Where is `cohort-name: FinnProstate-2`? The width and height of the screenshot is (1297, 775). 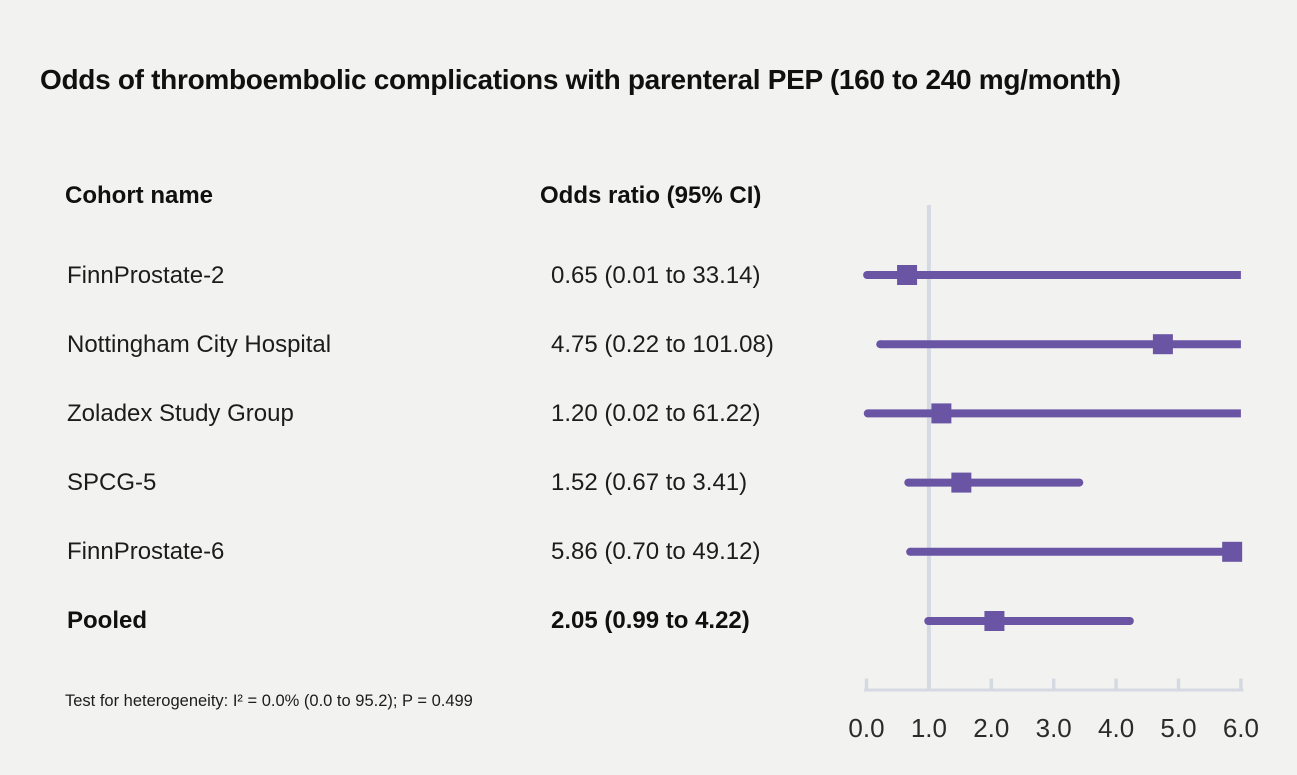 cohort-name: FinnProstate-2 is located at coordinates (146, 275).